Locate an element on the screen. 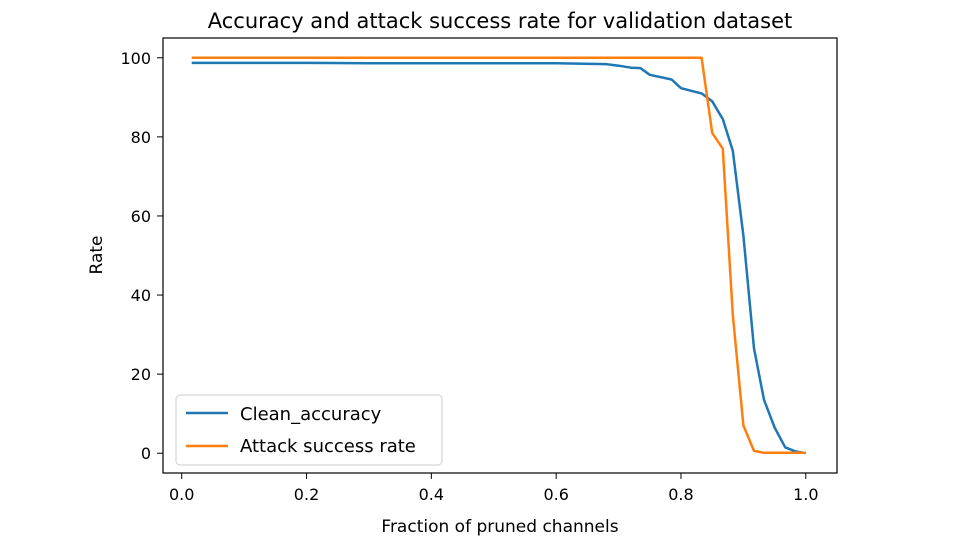 The image size is (956, 560). legend-box is located at coordinates (309, 430).